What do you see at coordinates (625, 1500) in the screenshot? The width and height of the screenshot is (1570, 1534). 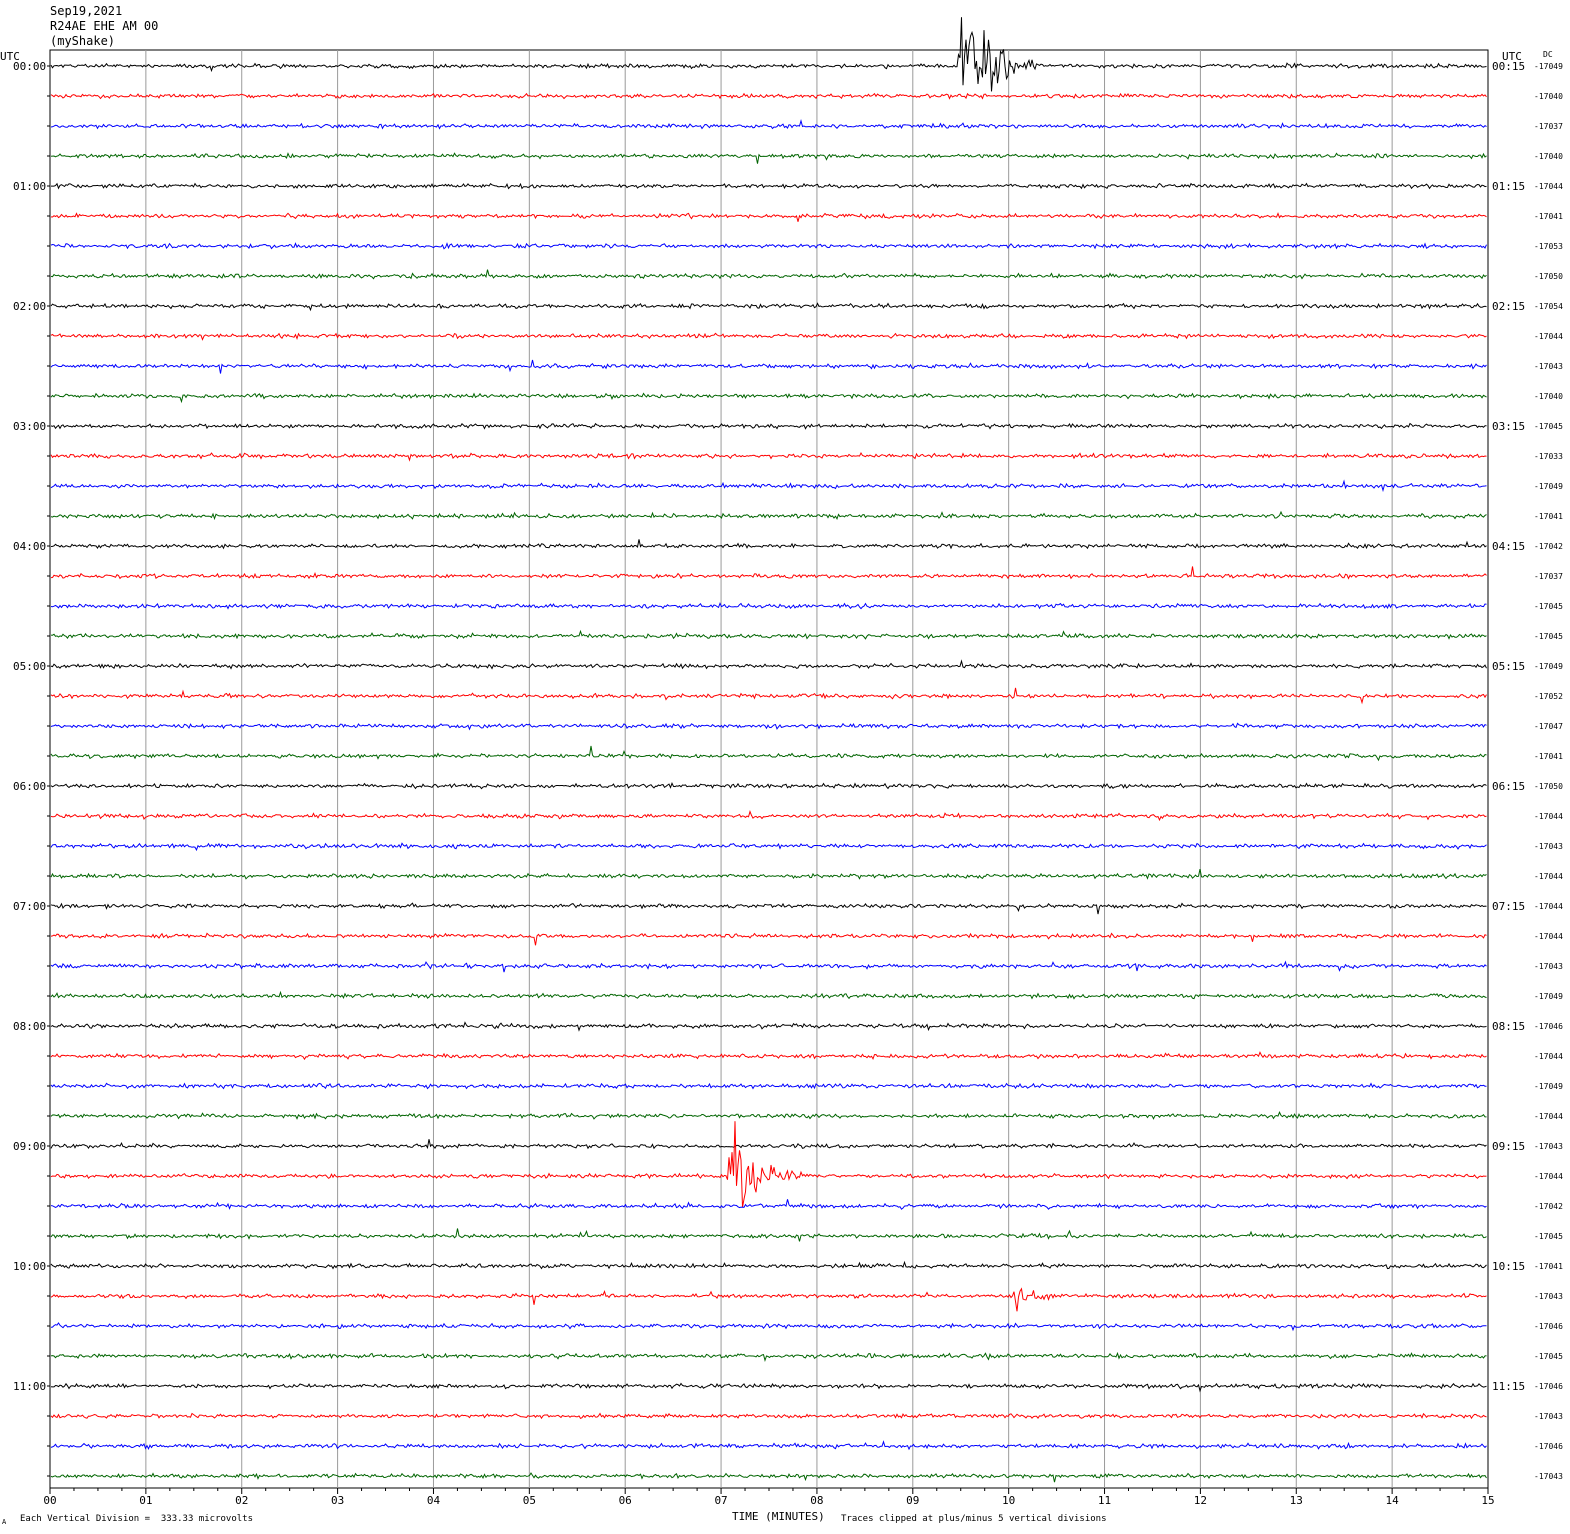 I see `x-tick-label: 06` at bounding box center [625, 1500].